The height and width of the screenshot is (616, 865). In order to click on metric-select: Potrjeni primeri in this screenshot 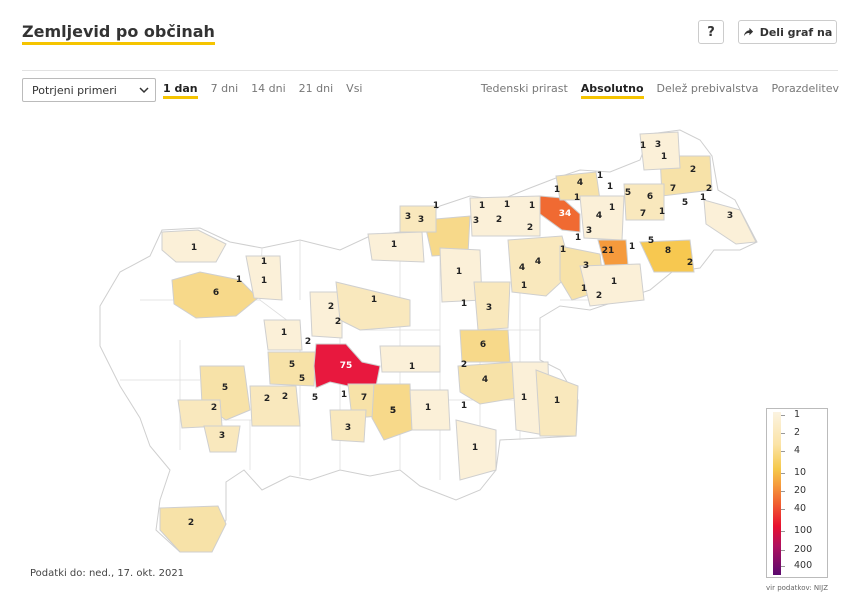, I will do `click(89, 90)`.